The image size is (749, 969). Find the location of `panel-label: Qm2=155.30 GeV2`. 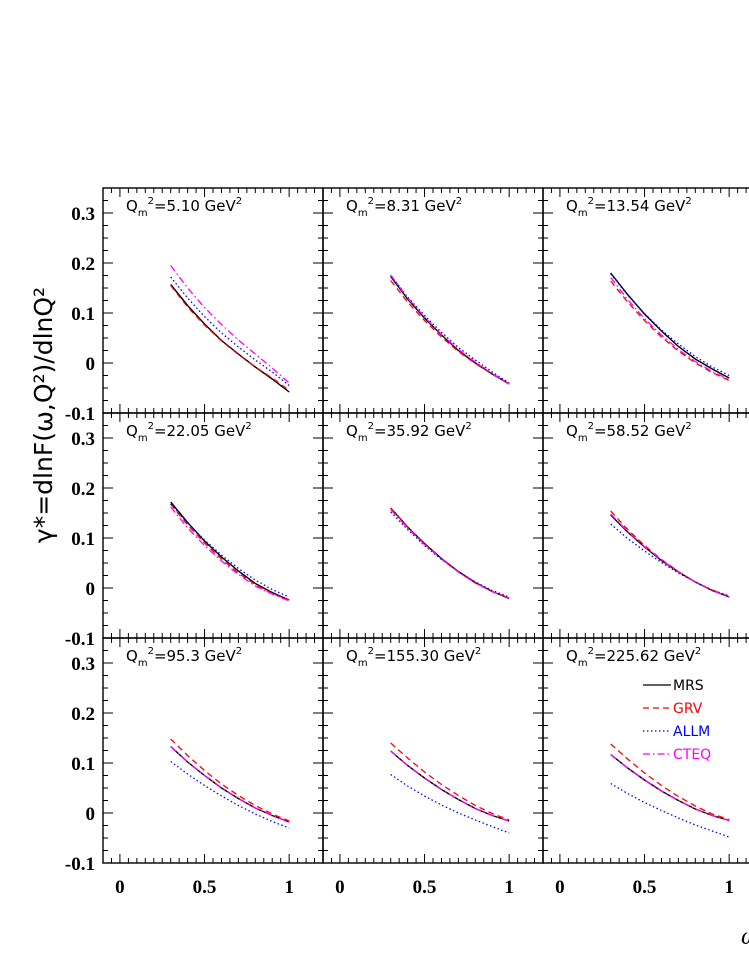

panel-label: Qm2=155.30 GeV2 is located at coordinates (413, 657).